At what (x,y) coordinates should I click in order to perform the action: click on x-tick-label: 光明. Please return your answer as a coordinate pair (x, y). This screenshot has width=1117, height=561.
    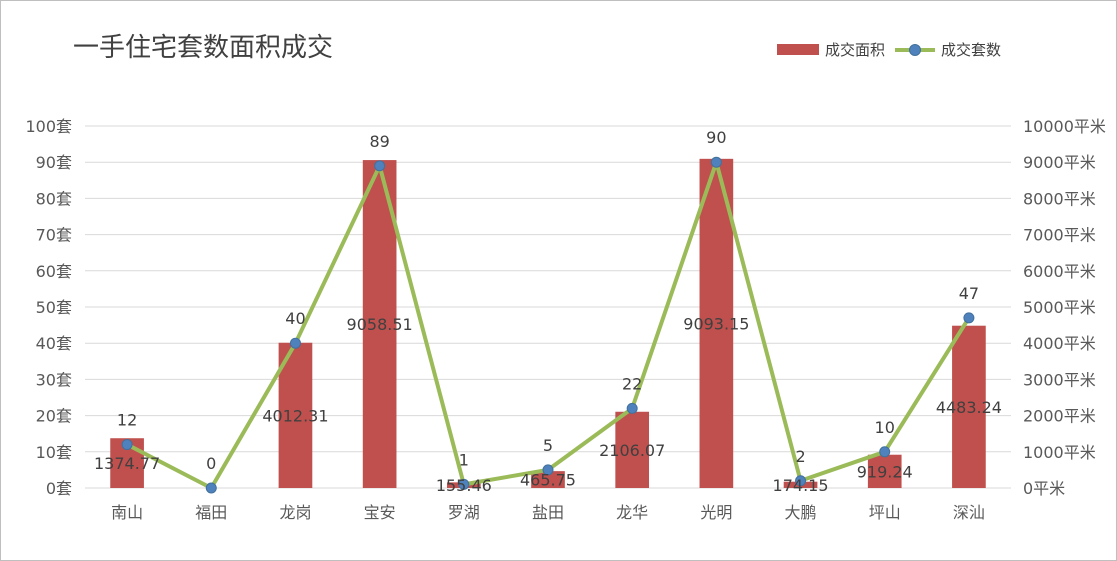
    Looking at the image, I should click on (716, 512).